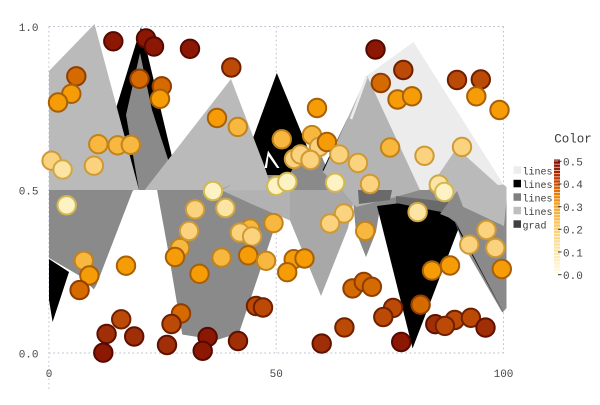  Describe the element at coordinates (573, 254) in the screenshot. I see `svg-text: 0.1` at that location.